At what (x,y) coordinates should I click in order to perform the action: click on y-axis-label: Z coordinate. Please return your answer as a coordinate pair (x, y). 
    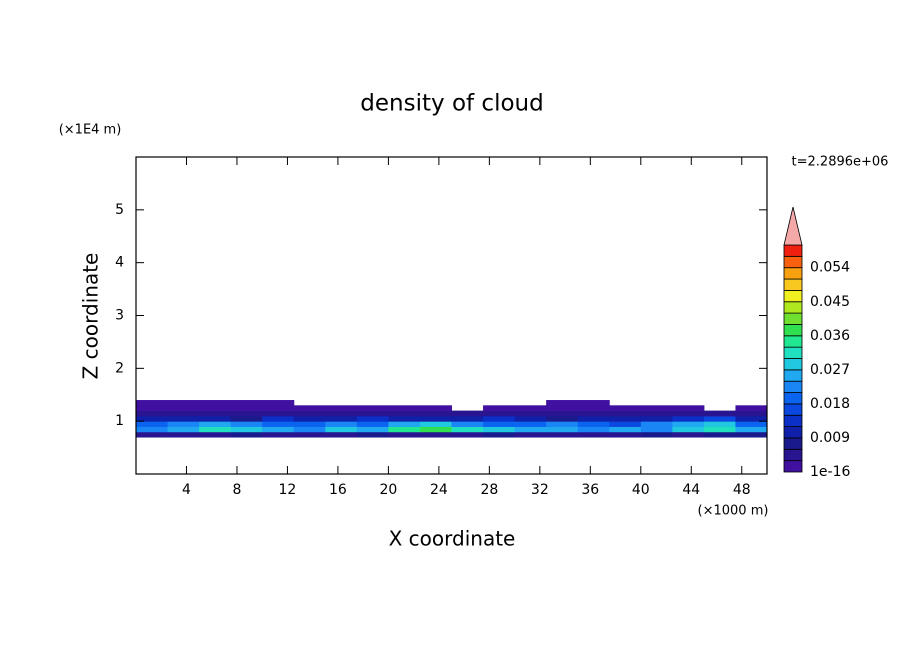
    Looking at the image, I should click on (91, 316).